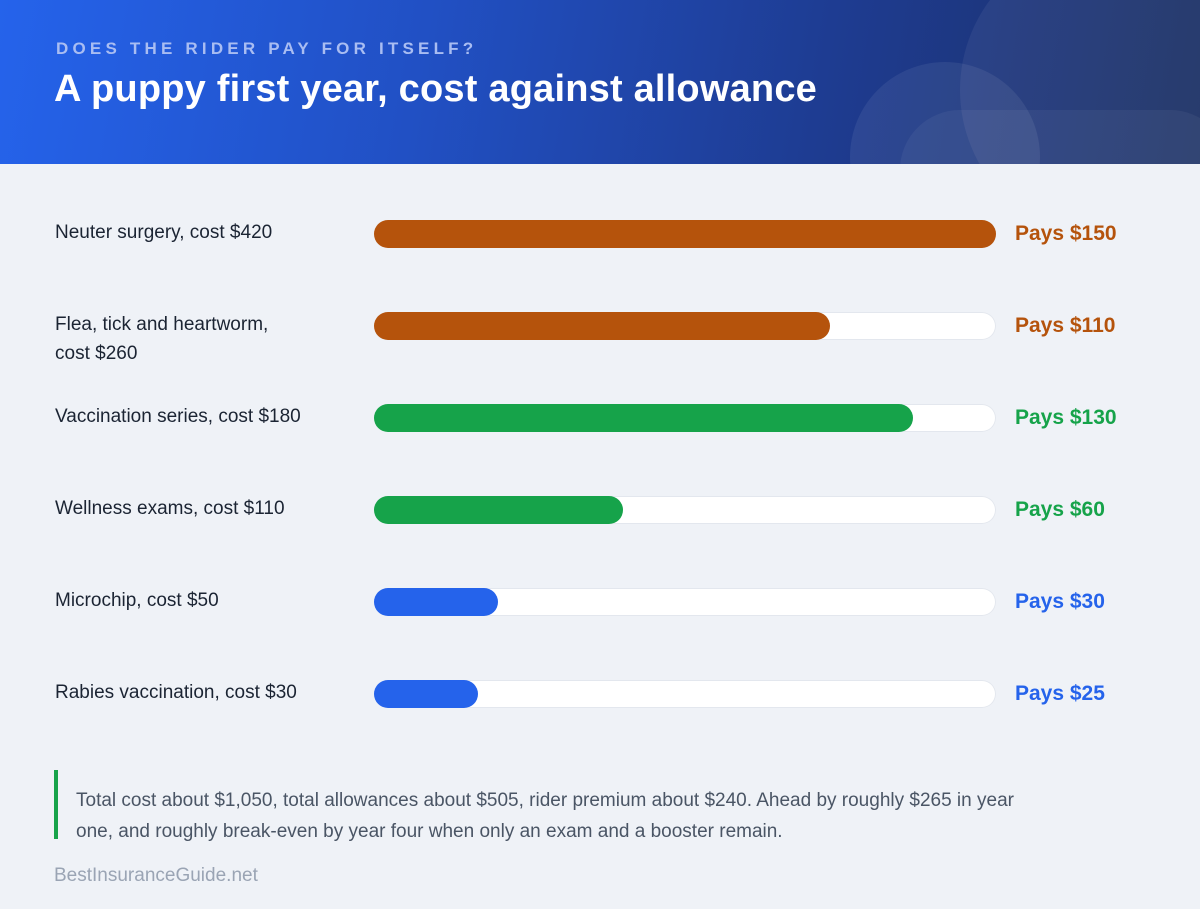 This screenshot has width=1200, height=909. Describe the element at coordinates (156, 875) in the screenshot. I see `source-footer: BestInsuranceGuide.net` at that location.